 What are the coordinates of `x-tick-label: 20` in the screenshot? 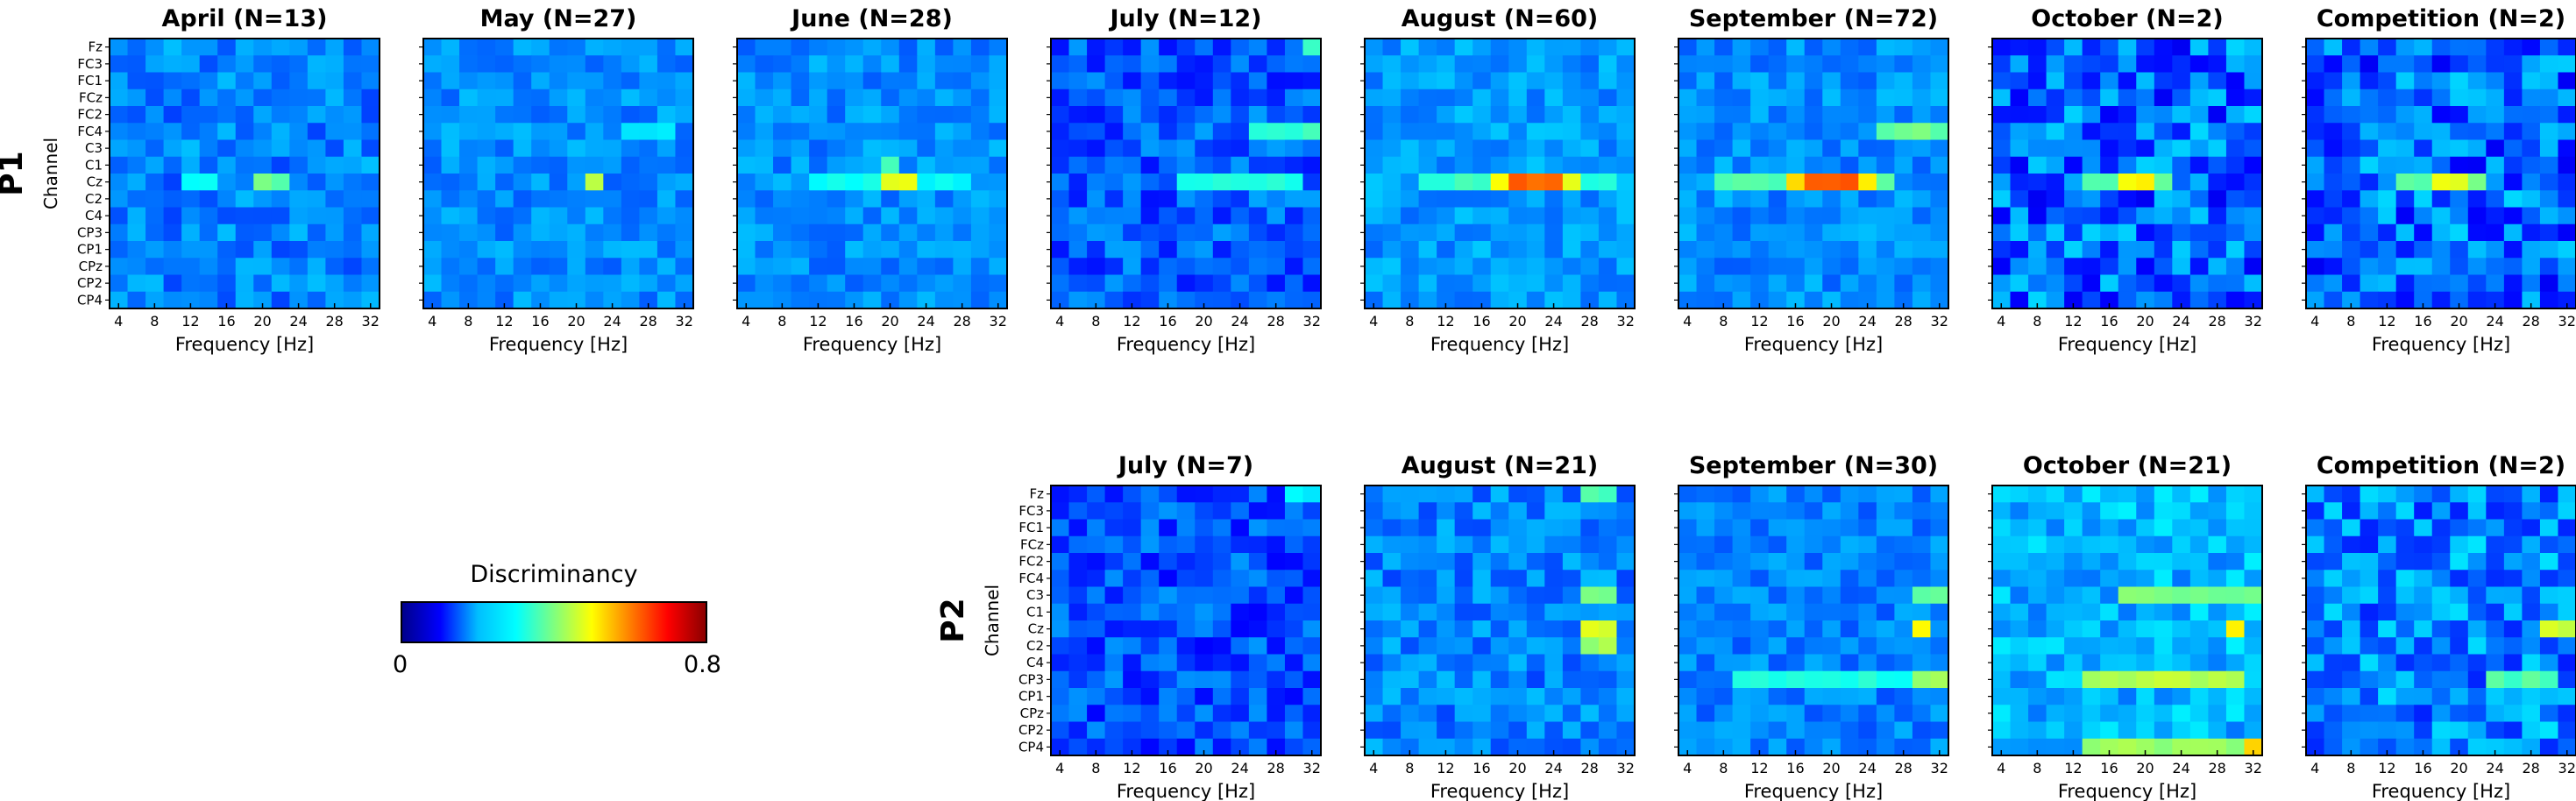 It's located at (1517, 321).